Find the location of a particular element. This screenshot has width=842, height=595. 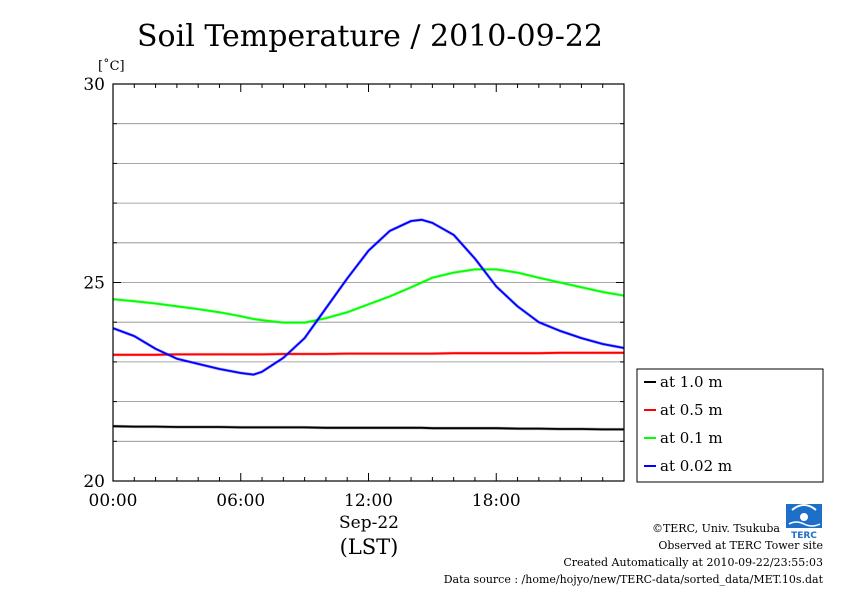

y-tick-label: 20 is located at coordinates (94, 482).